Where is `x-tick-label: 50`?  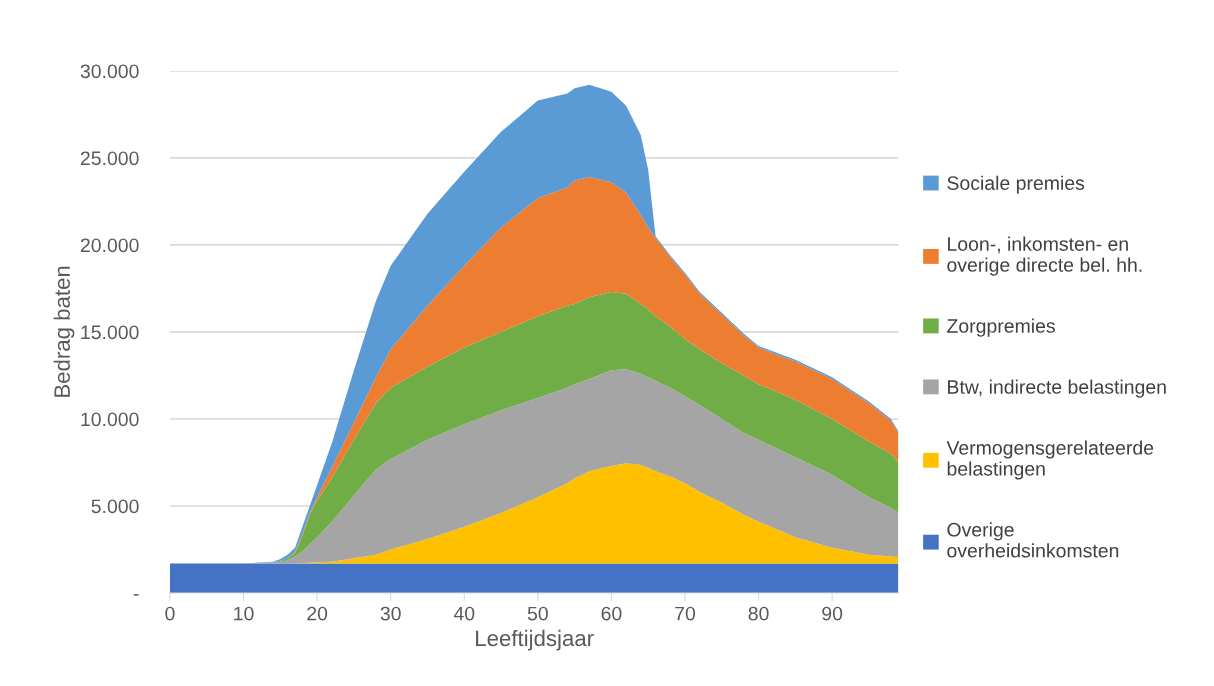 x-tick-label: 50 is located at coordinates (537, 613).